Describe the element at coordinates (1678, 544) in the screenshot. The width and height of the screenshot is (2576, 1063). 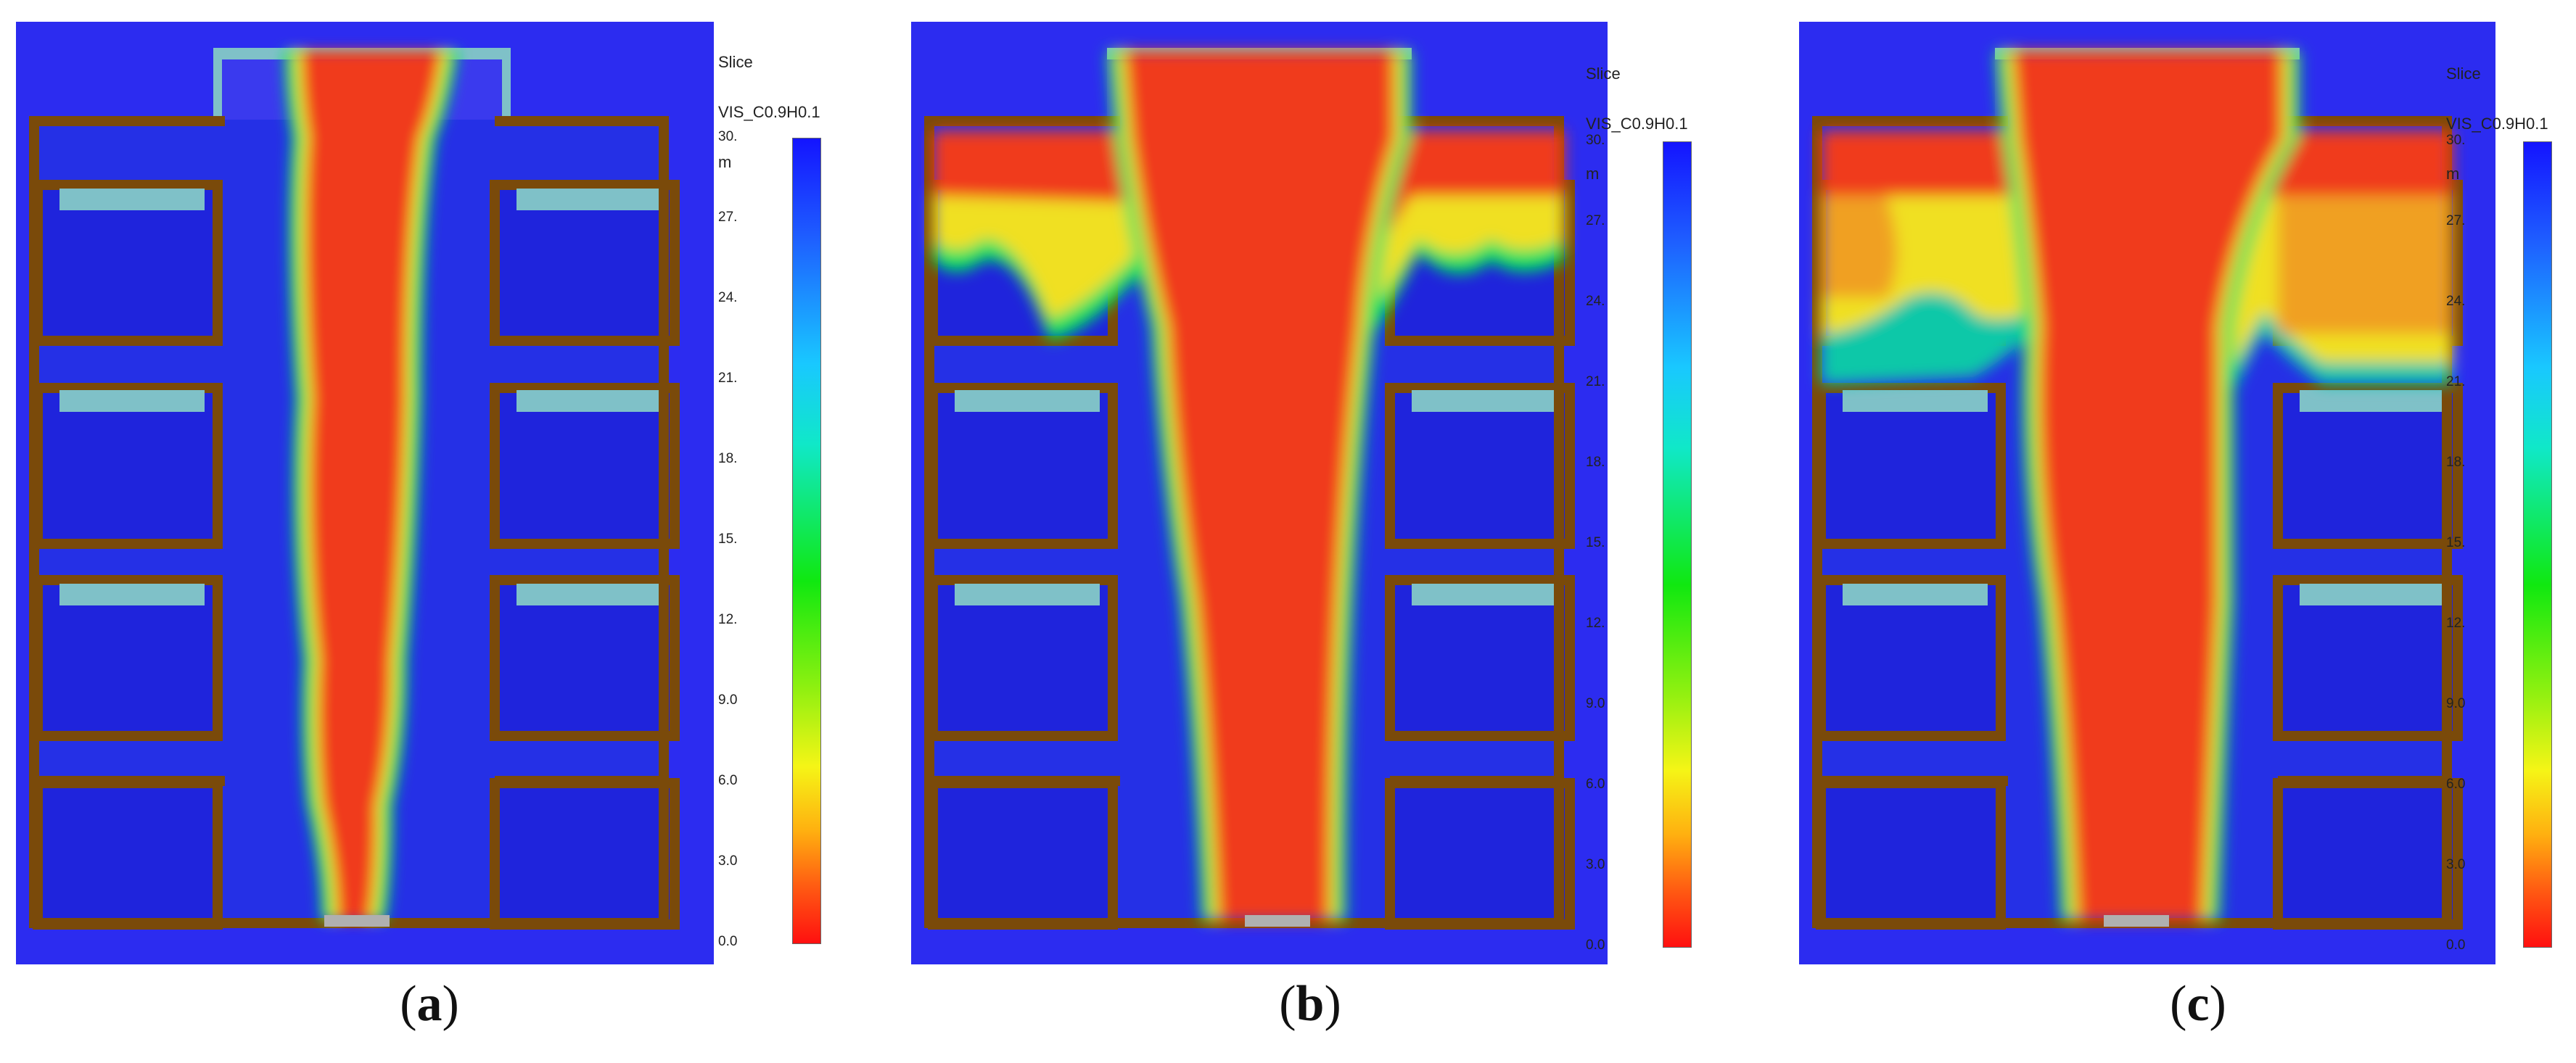
I see `colorbar-b` at that location.